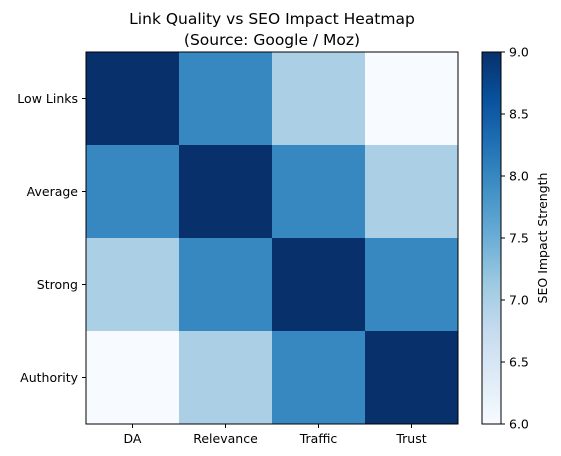 The height and width of the screenshot is (456, 561). What do you see at coordinates (519, 52) in the screenshot?
I see `colorbar-tick-label: 9.0` at bounding box center [519, 52].